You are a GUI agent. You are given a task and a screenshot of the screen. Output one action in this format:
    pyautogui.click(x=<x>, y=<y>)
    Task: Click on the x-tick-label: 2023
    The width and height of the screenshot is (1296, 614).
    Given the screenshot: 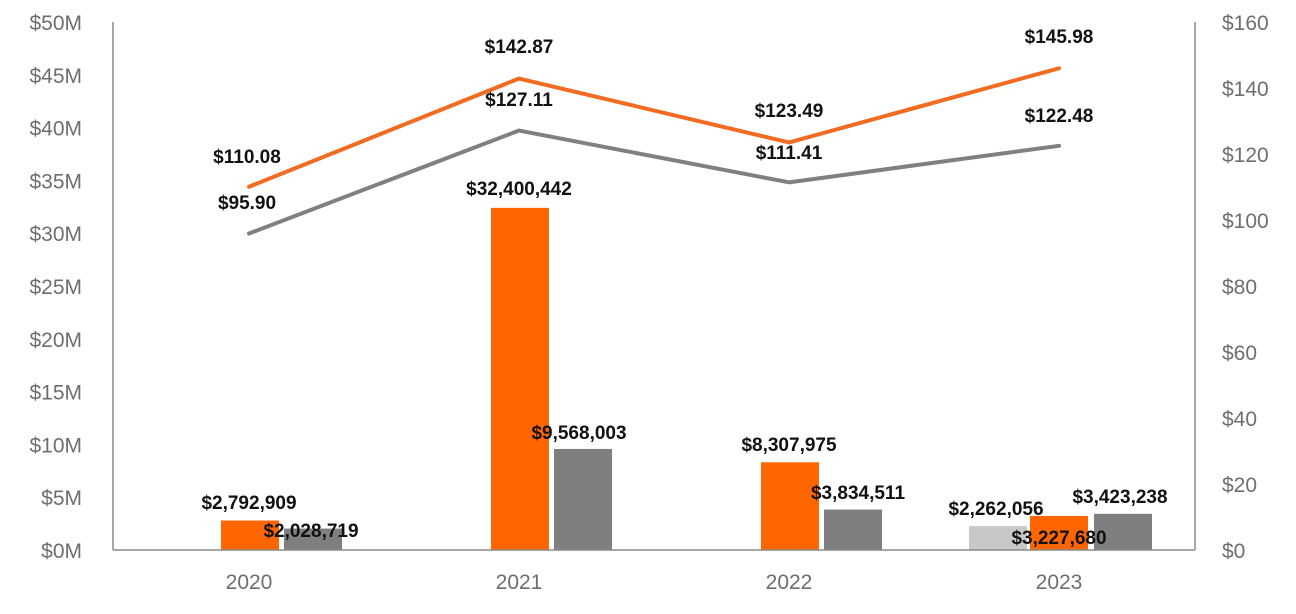 What is the action you would take?
    pyautogui.click(x=1059, y=582)
    